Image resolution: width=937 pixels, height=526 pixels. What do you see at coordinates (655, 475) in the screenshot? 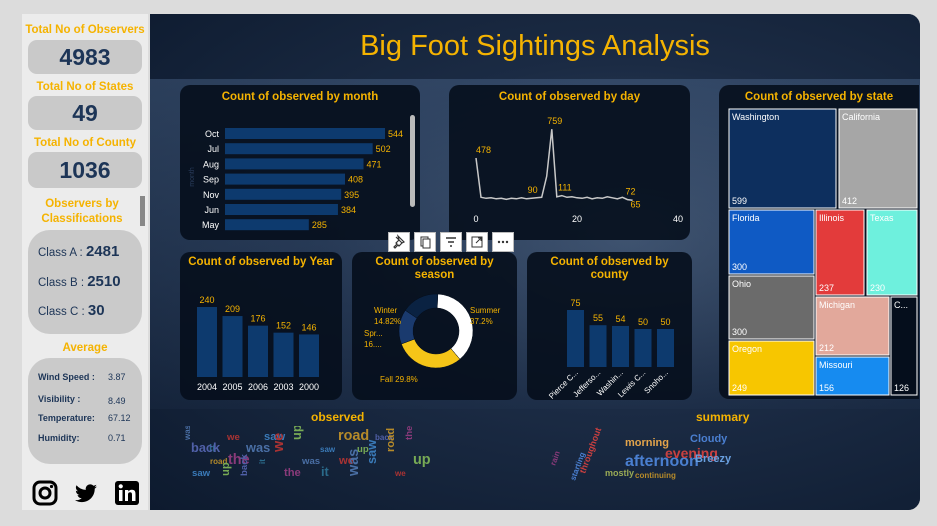
I see `summary-word: continuing` at bounding box center [655, 475].